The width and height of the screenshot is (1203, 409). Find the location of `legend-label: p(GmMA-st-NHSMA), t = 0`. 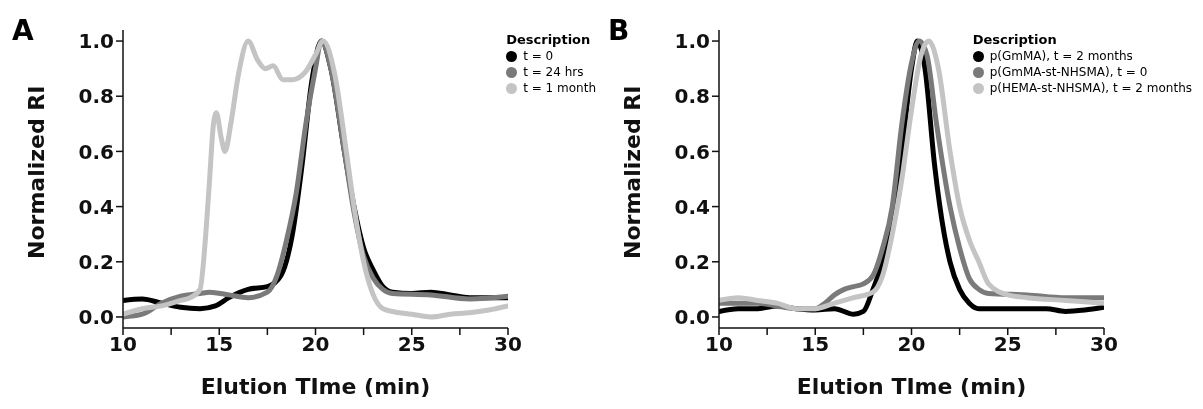

legend-label: p(GmMA-st-NHSMA), t = 0 is located at coordinates (1068, 72).